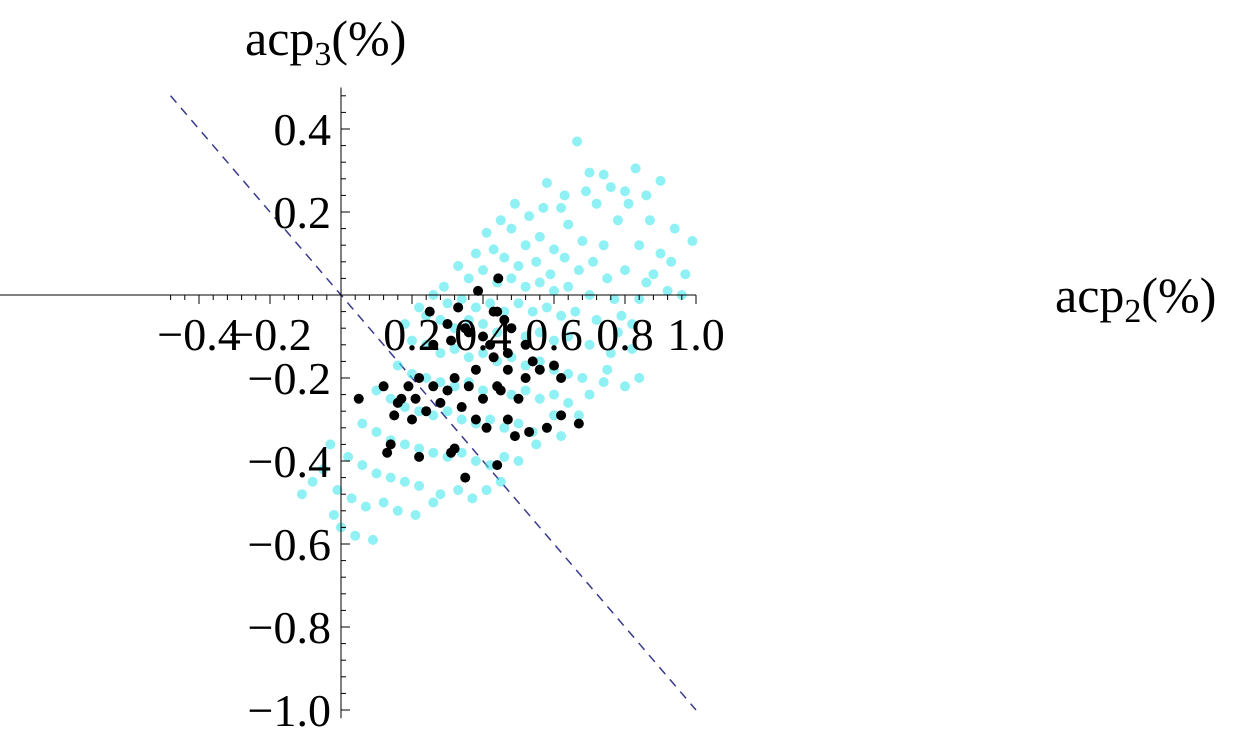  I want to click on y-axis-title: acp3(%), so click(325, 41).